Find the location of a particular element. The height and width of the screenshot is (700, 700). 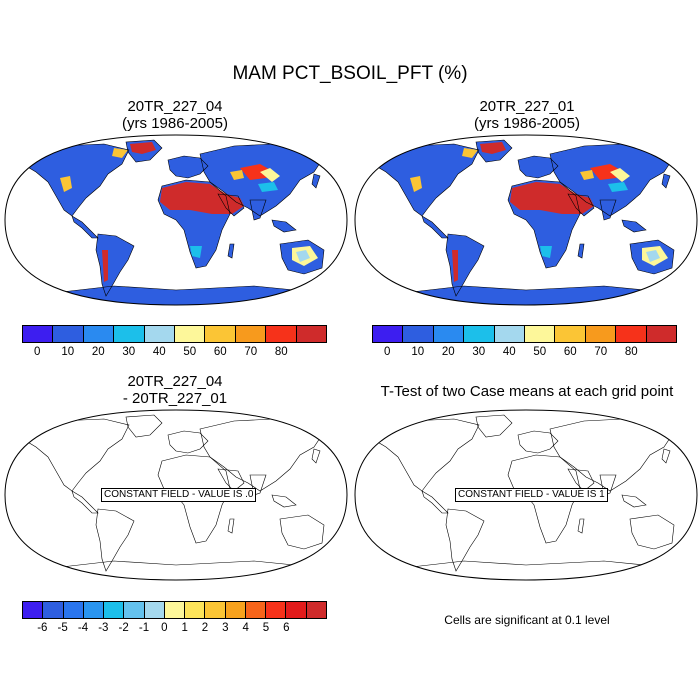

colorbar-tick-label: 5 is located at coordinates (266, 628).